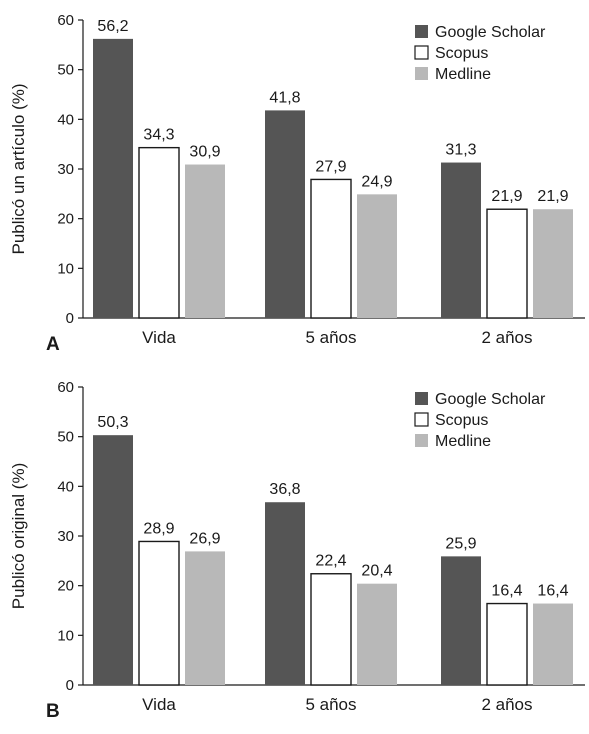 Image resolution: width=589 pixels, height=734 pixels. Describe the element at coordinates (18, 536) in the screenshot. I see `y-axis-label: Publicó original (%)` at that location.